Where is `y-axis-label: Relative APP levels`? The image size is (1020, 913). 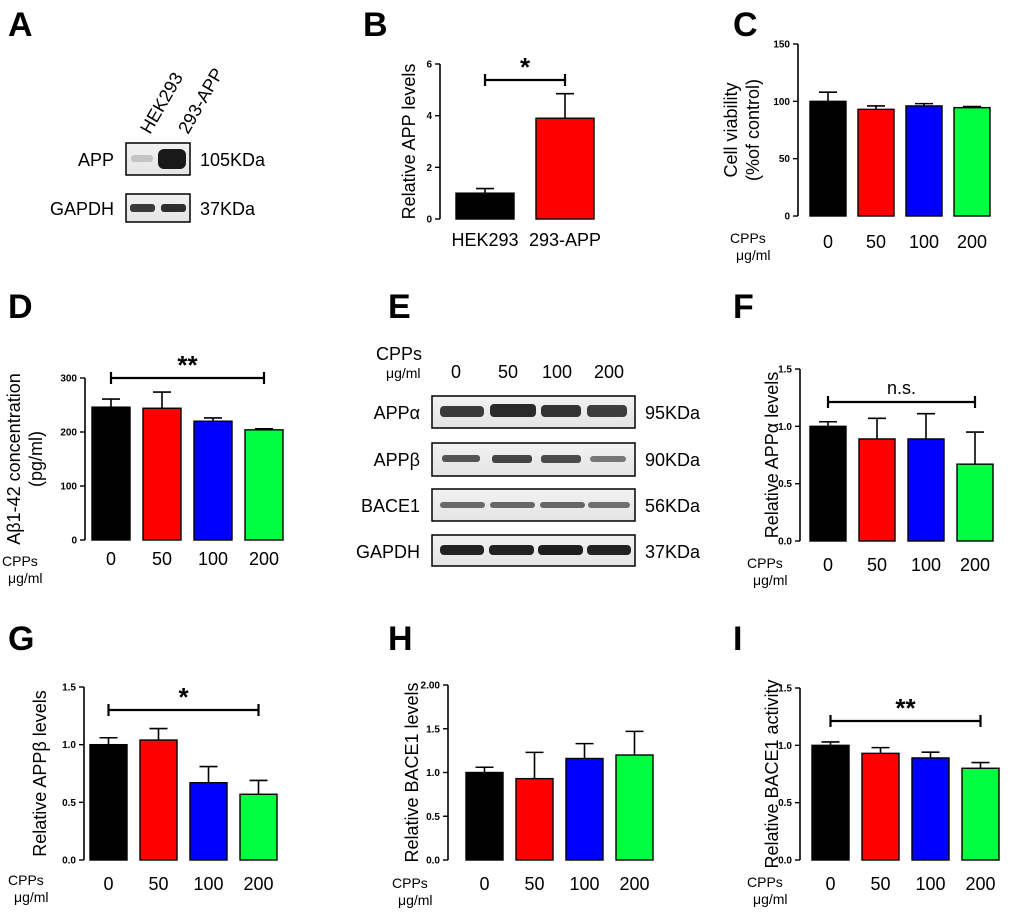
y-axis-label: Relative APP levels is located at coordinates (409, 142).